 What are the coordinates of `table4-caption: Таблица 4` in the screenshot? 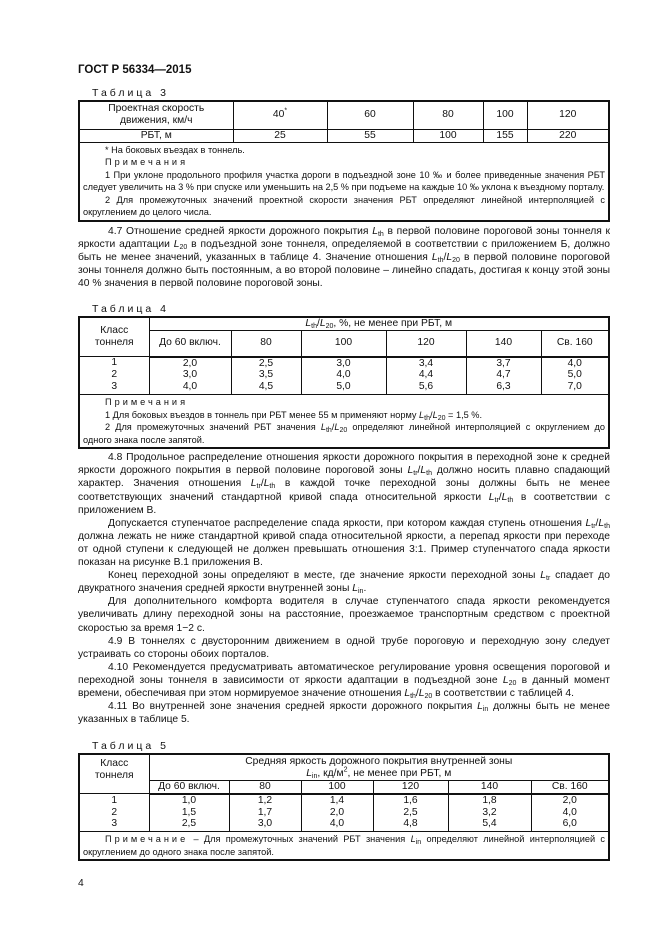 It's located at (130, 308).